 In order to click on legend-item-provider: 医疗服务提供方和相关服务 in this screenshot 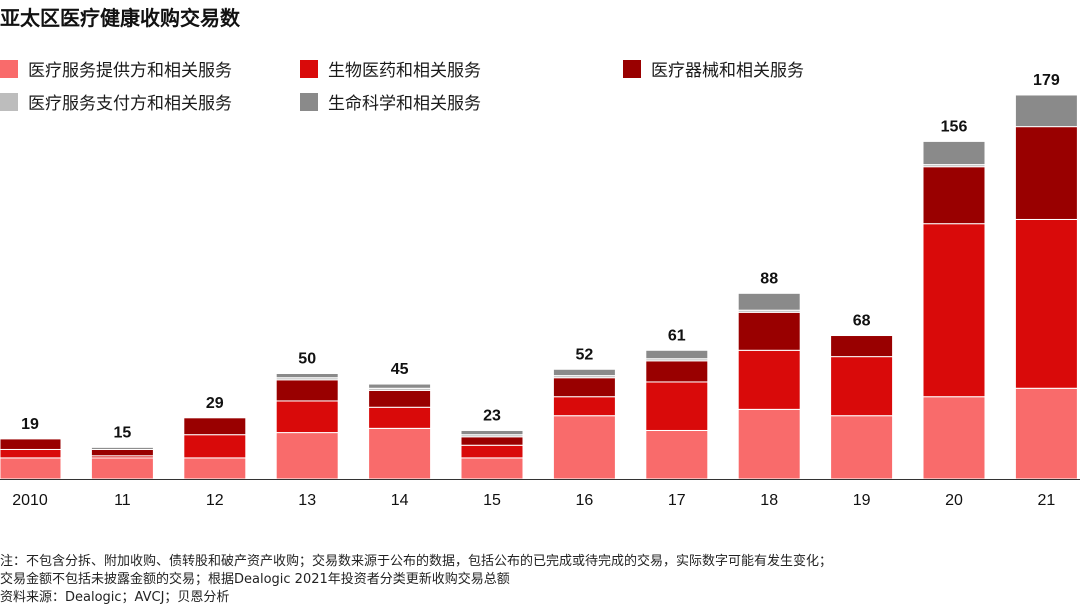, I will do `click(116, 68)`.